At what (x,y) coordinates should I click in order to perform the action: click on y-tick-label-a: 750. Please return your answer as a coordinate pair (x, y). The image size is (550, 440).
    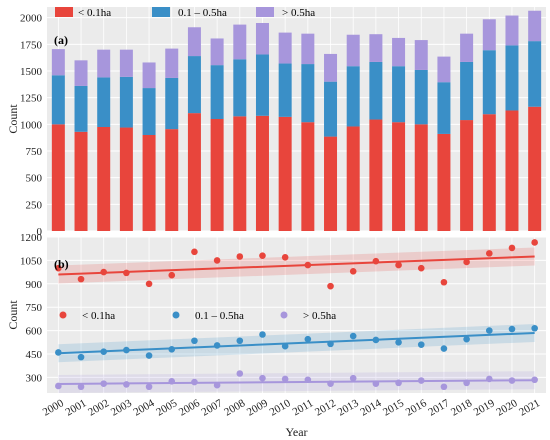
    Looking at the image, I should click on (34, 152).